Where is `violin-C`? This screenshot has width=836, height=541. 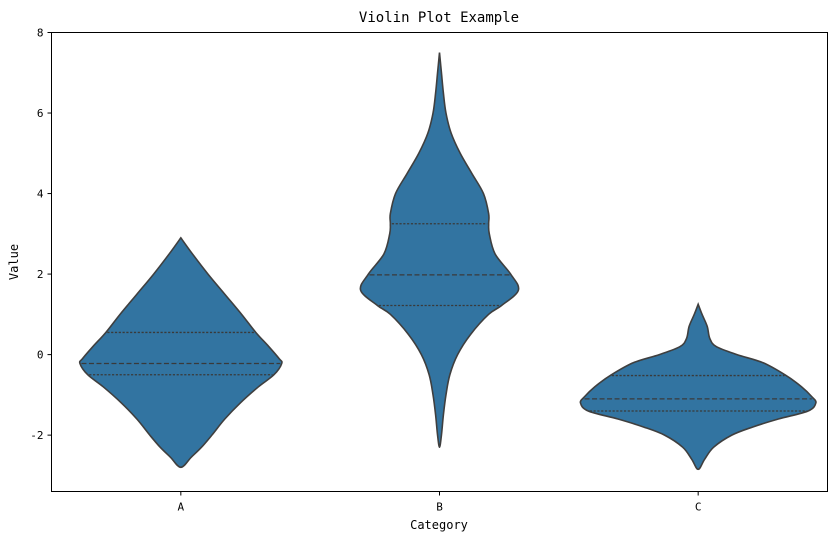
violin-C is located at coordinates (698, 386).